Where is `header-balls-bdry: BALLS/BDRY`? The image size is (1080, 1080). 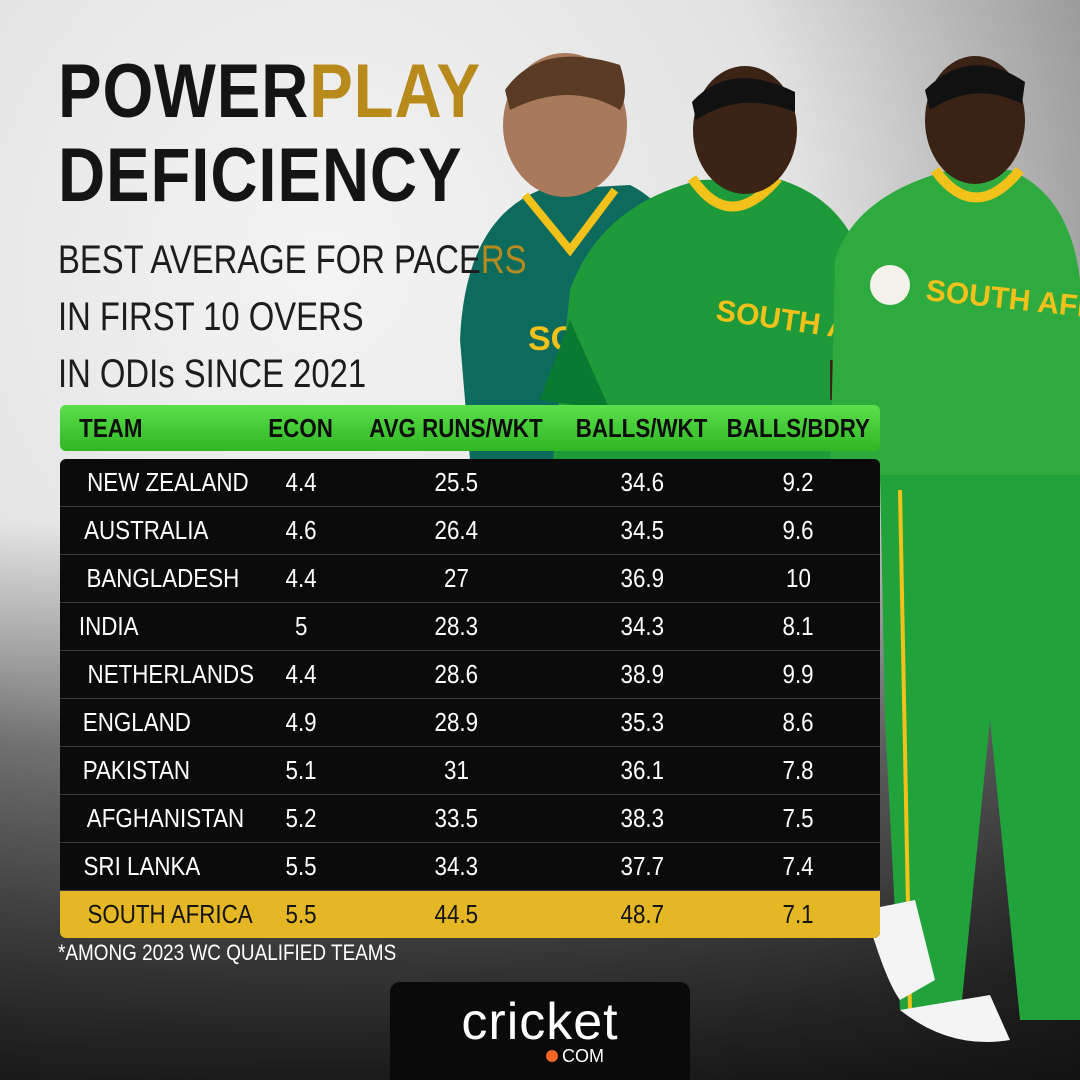 header-balls-bdry: BALLS/BDRY is located at coordinates (798, 428).